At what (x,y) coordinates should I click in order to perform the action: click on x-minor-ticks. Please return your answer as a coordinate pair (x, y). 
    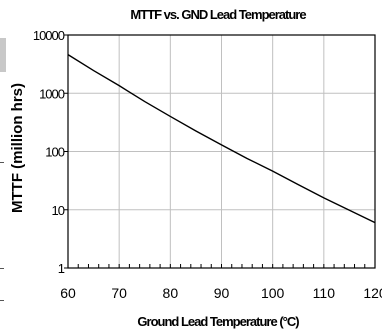
    Looking at the image, I should click on (221, 266).